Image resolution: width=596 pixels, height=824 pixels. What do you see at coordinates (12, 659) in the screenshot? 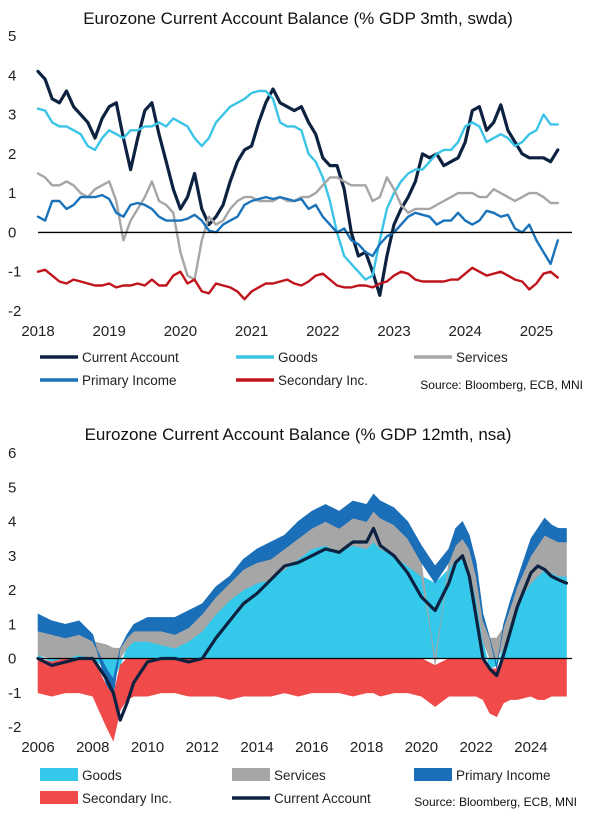
I see `chart-2-y-tick-label: 0` at bounding box center [12, 659].